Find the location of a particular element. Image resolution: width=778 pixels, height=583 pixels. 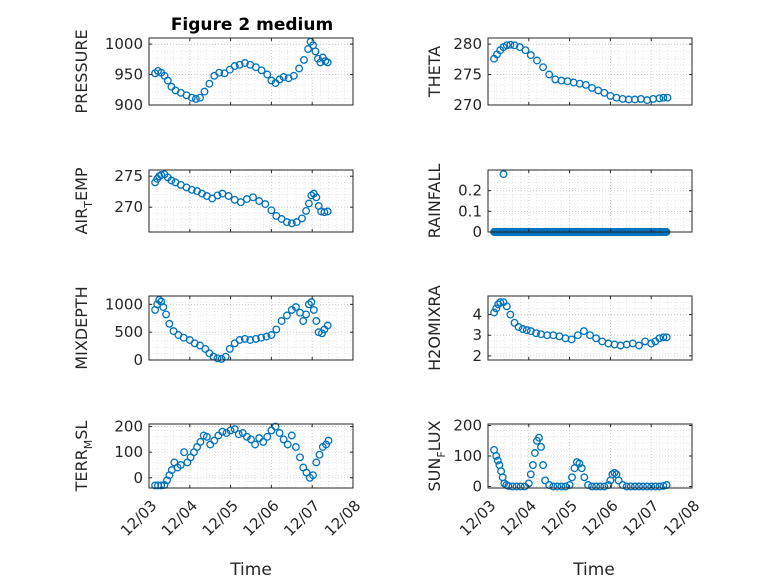

y-tick-label: 4 is located at coordinates (477, 315).